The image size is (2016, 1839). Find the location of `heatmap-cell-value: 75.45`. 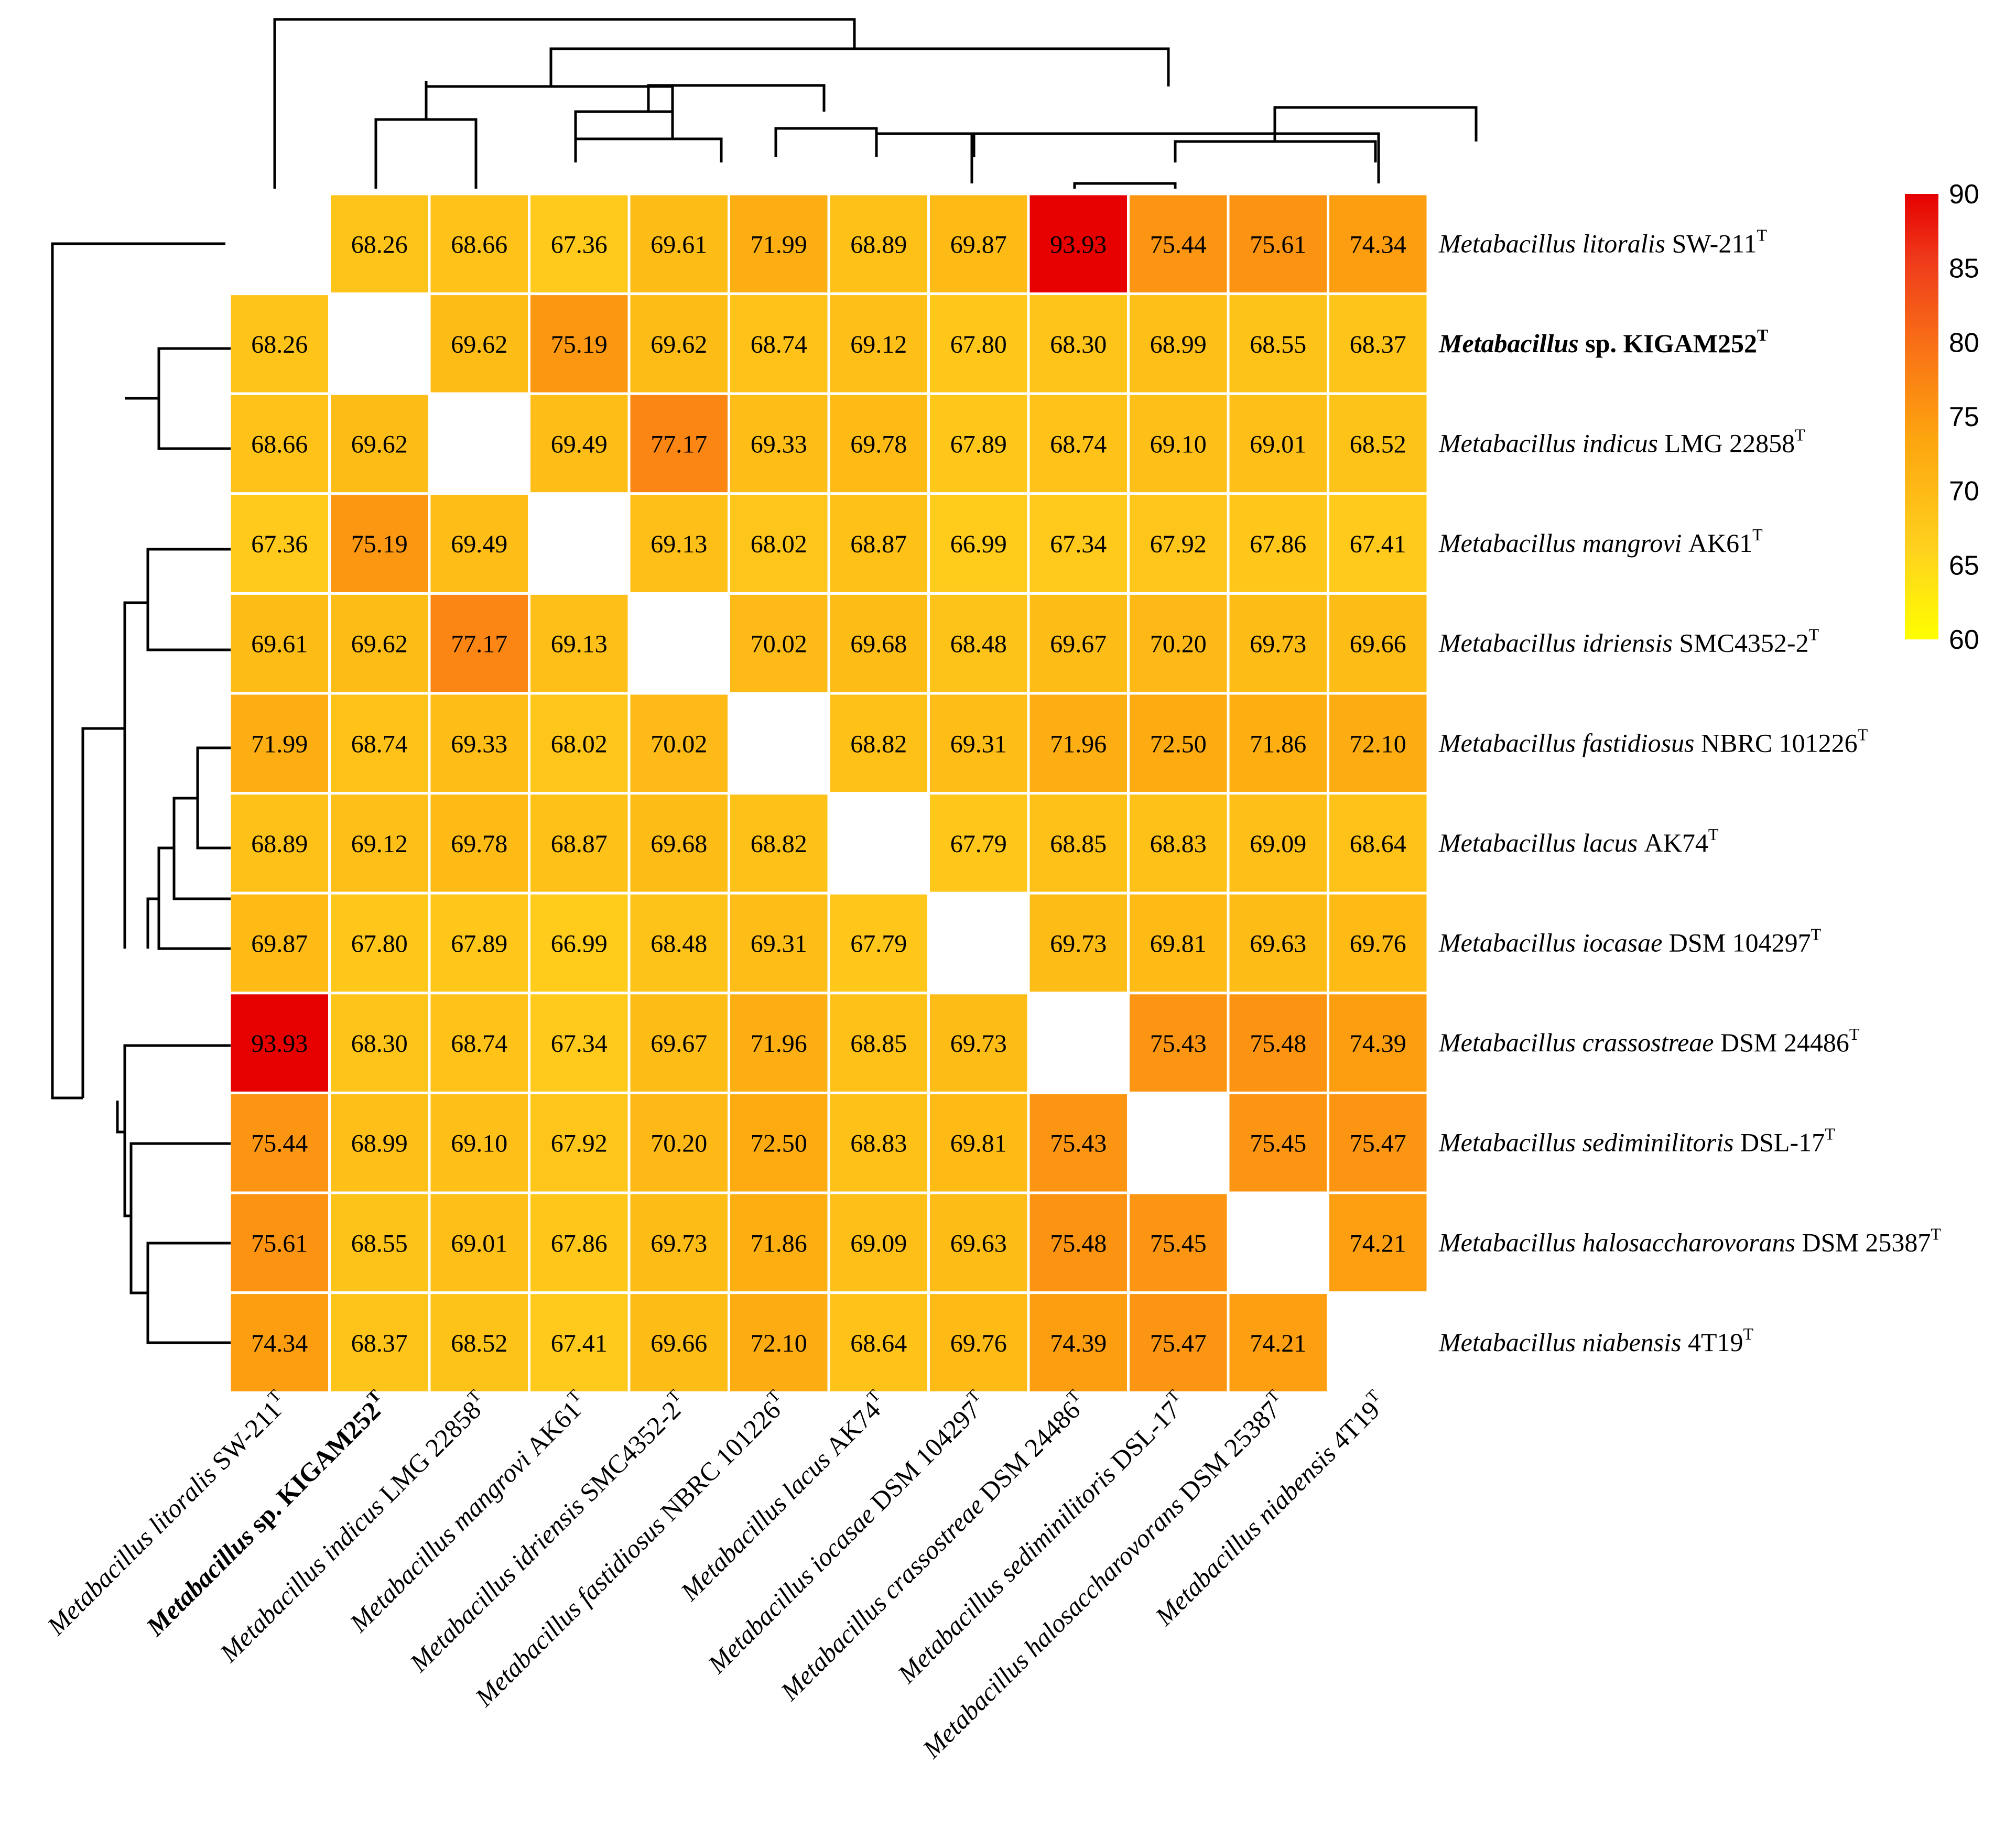

heatmap-cell-value: 75.45 is located at coordinates (1278, 1144).